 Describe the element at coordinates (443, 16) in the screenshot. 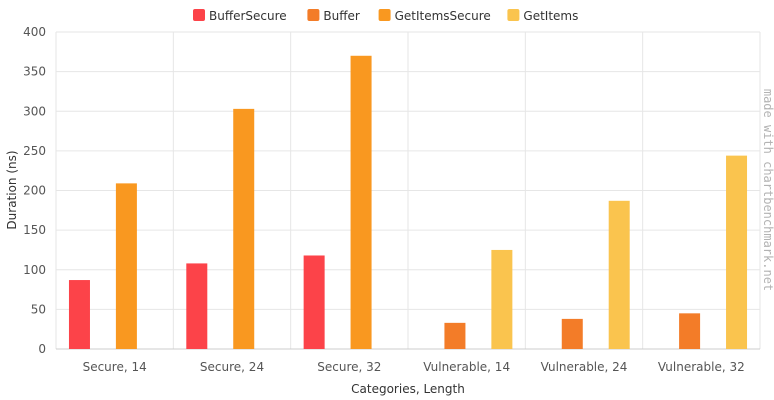

I see `legend-label: GetItemsSecure` at that location.